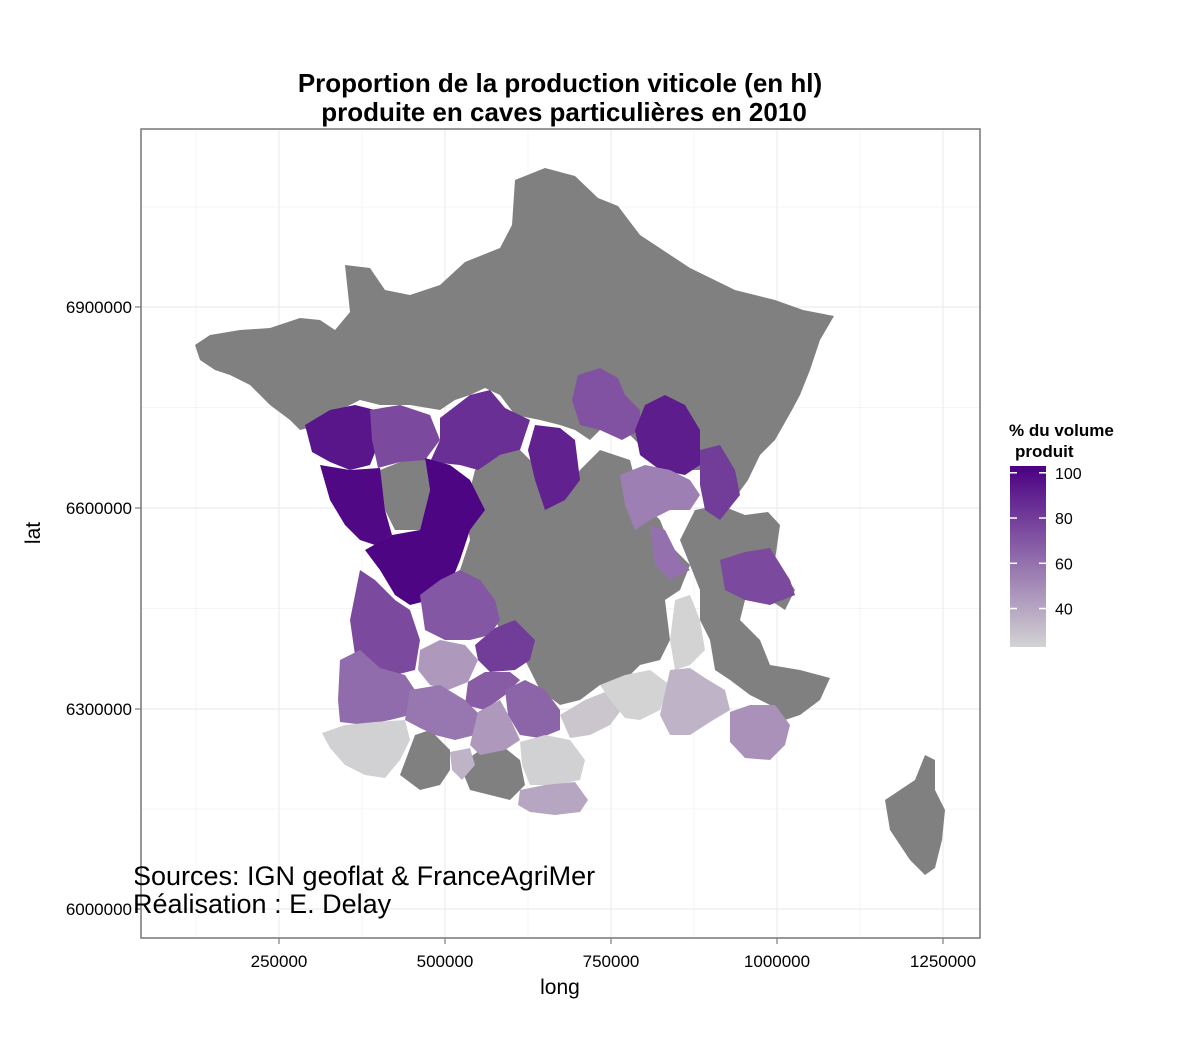 This screenshot has width=1200, height=1050. Describe the element at coordinates (425, 760) in the screenshot. I see `region-pyrenees-nodata-west` at that location.